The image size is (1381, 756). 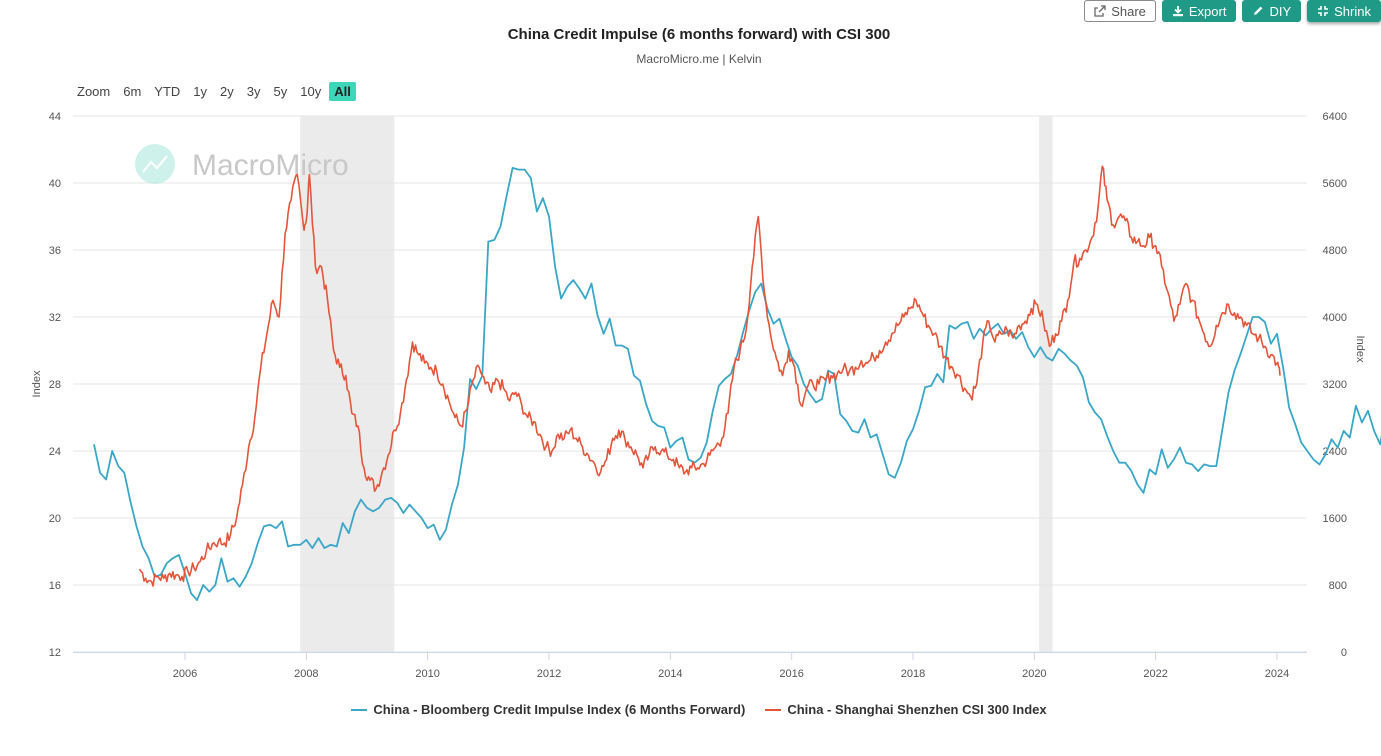 I want to click on x-tick-label-2016: 2016, so click(x=791, y=674).